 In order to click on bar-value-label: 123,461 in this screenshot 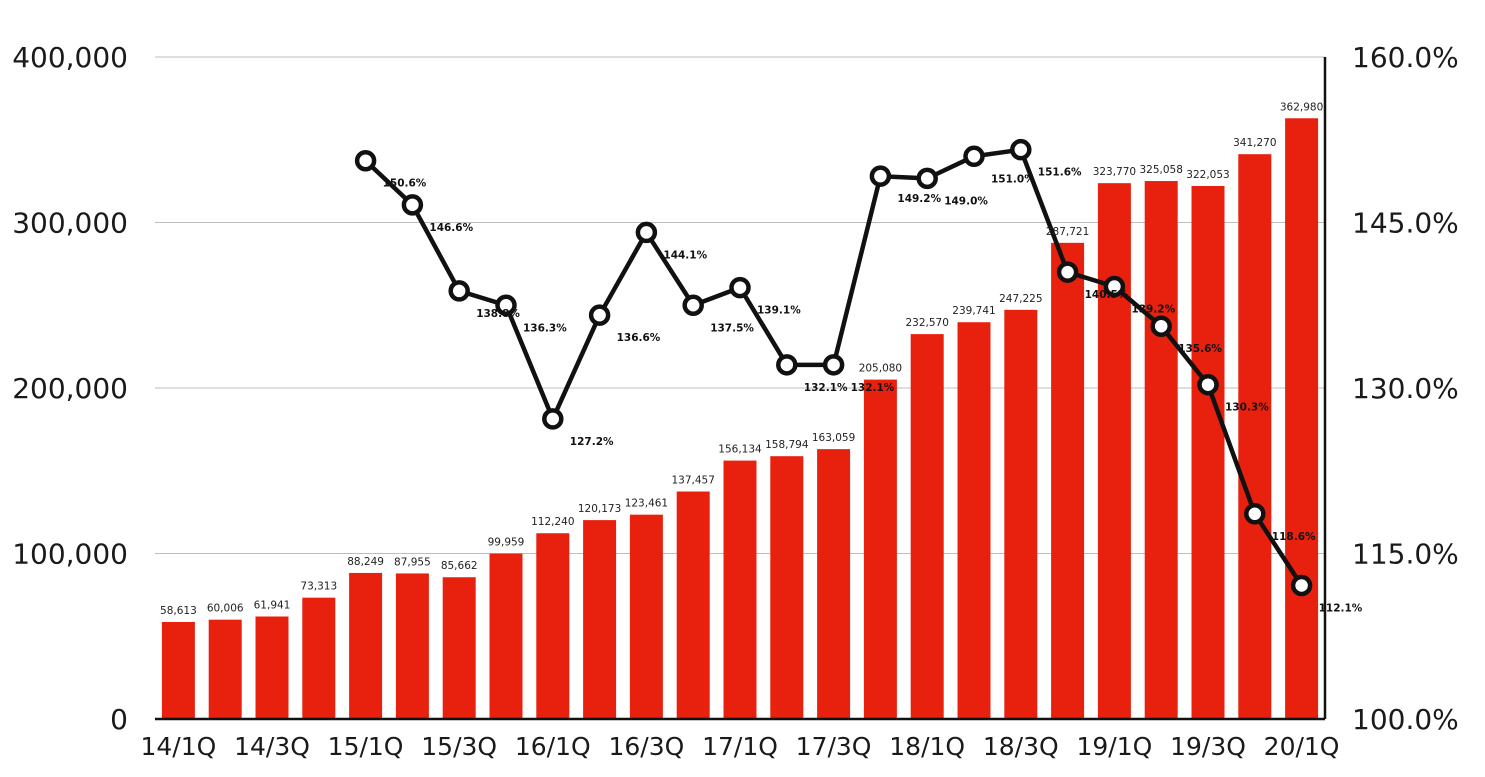, I will do `click(646, 504)`.